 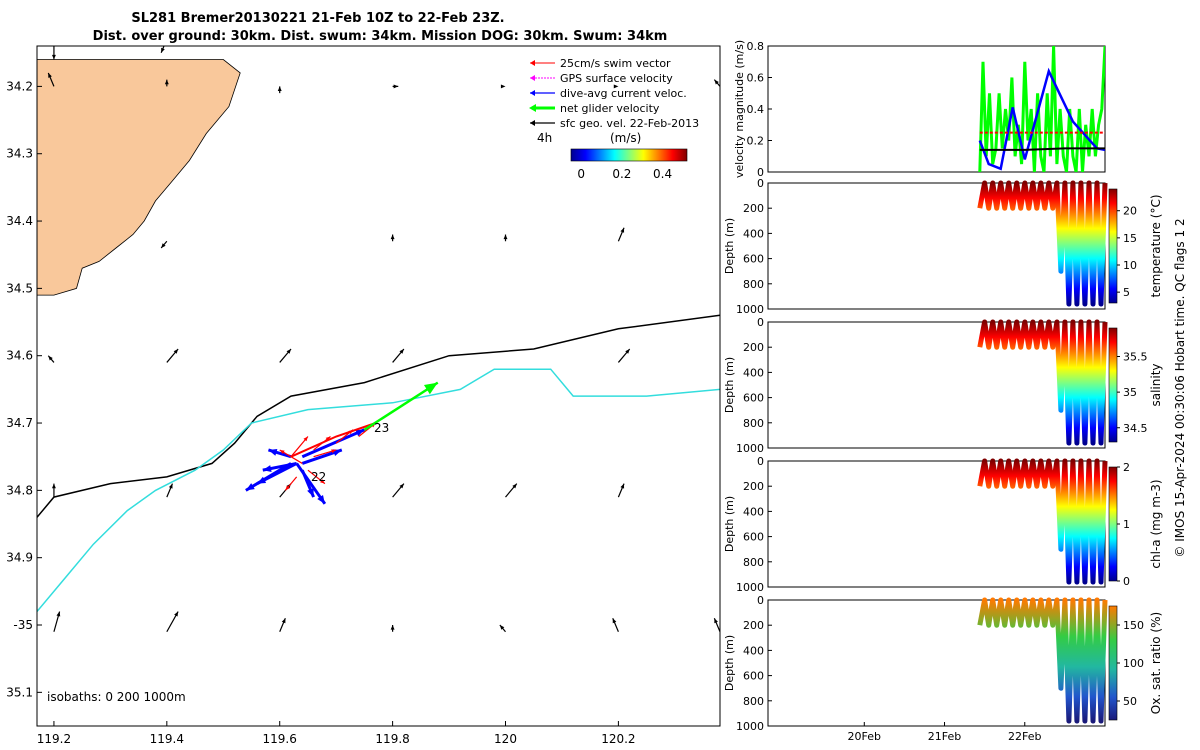 What do you see at coordinates (1156, 663) in the screenshot?
I see `colorbar-label: Ox. sat. ratio (%)` at bounding box center [1156, 663].